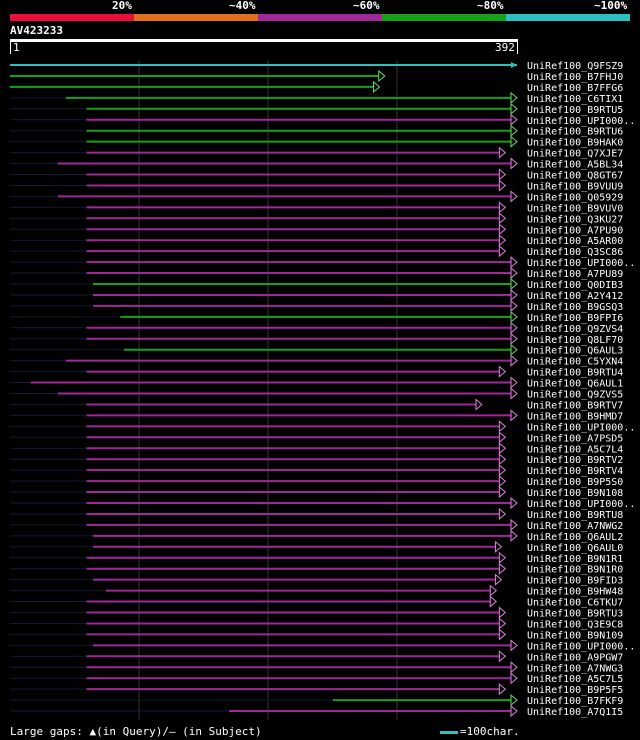 This screenshot has height=740, width=640. Describe the element at coordinates (136, 731) in the screenshot. I see `gap-legend: Large gaps: ▲(in Query)/— (in Subject)` at that location.